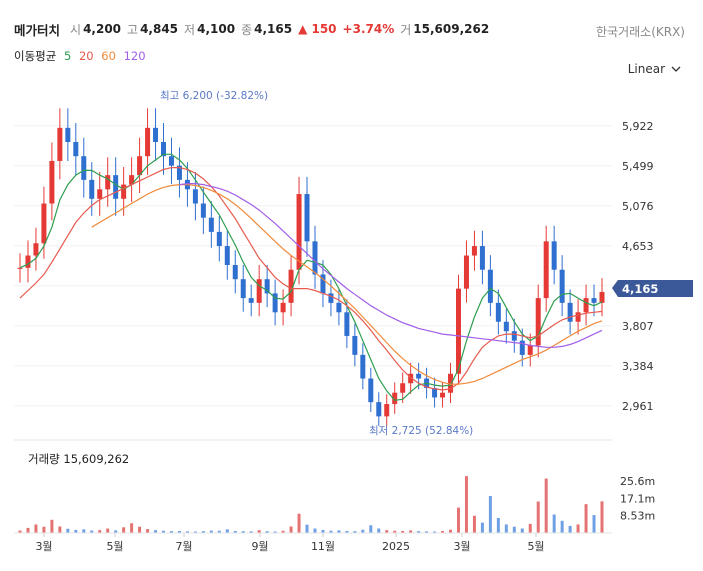 This screenshot has height=571, width=703. Describe the element at coordinates (290, 543) in the screenshot. I see `time-axis: 3월 5월 7월 9월 11월 2025 3월 5월` at that location.